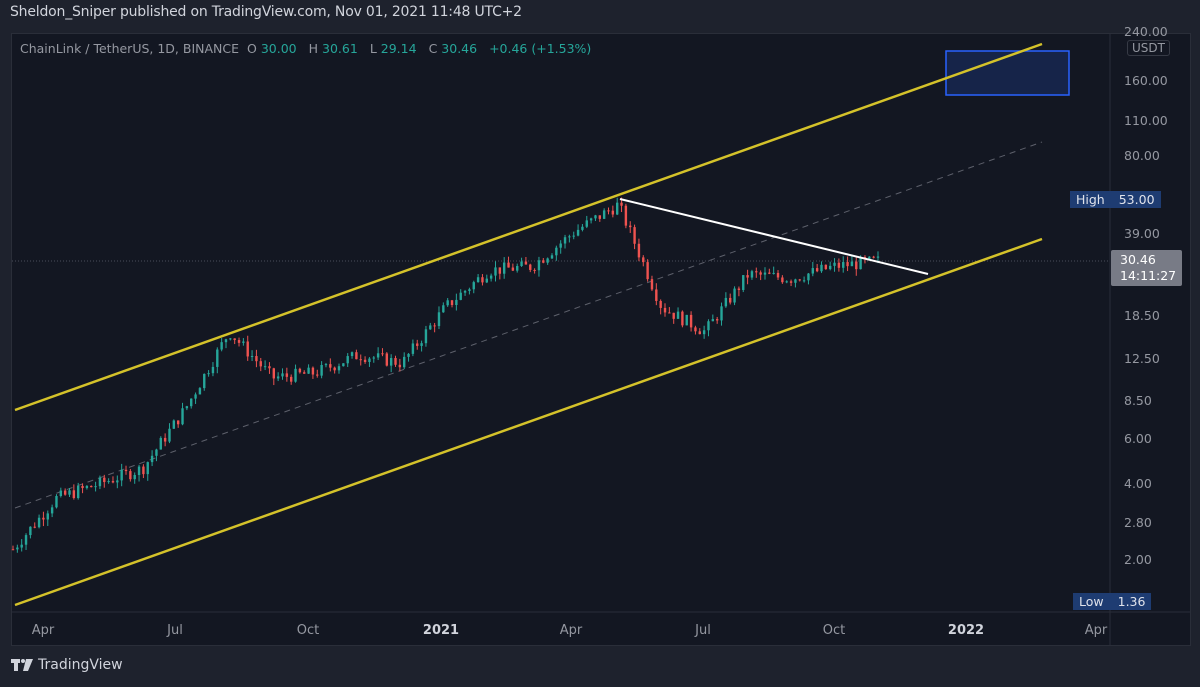  What do you see at coordinates (398, 48) in the screenshot?
I see `low-value: 29.14` at bounding box center [398, 48].